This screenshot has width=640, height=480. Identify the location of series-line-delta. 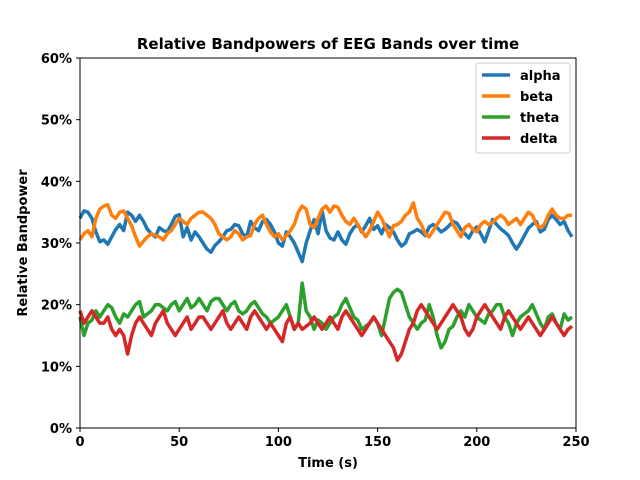
(326, 332).